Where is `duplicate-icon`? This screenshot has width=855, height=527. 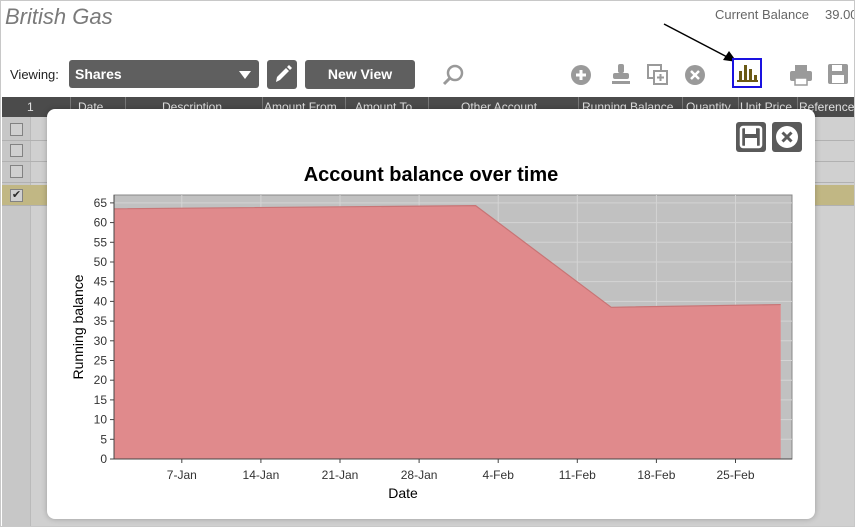
duplicate-icon is located at coordinates (658, 75).